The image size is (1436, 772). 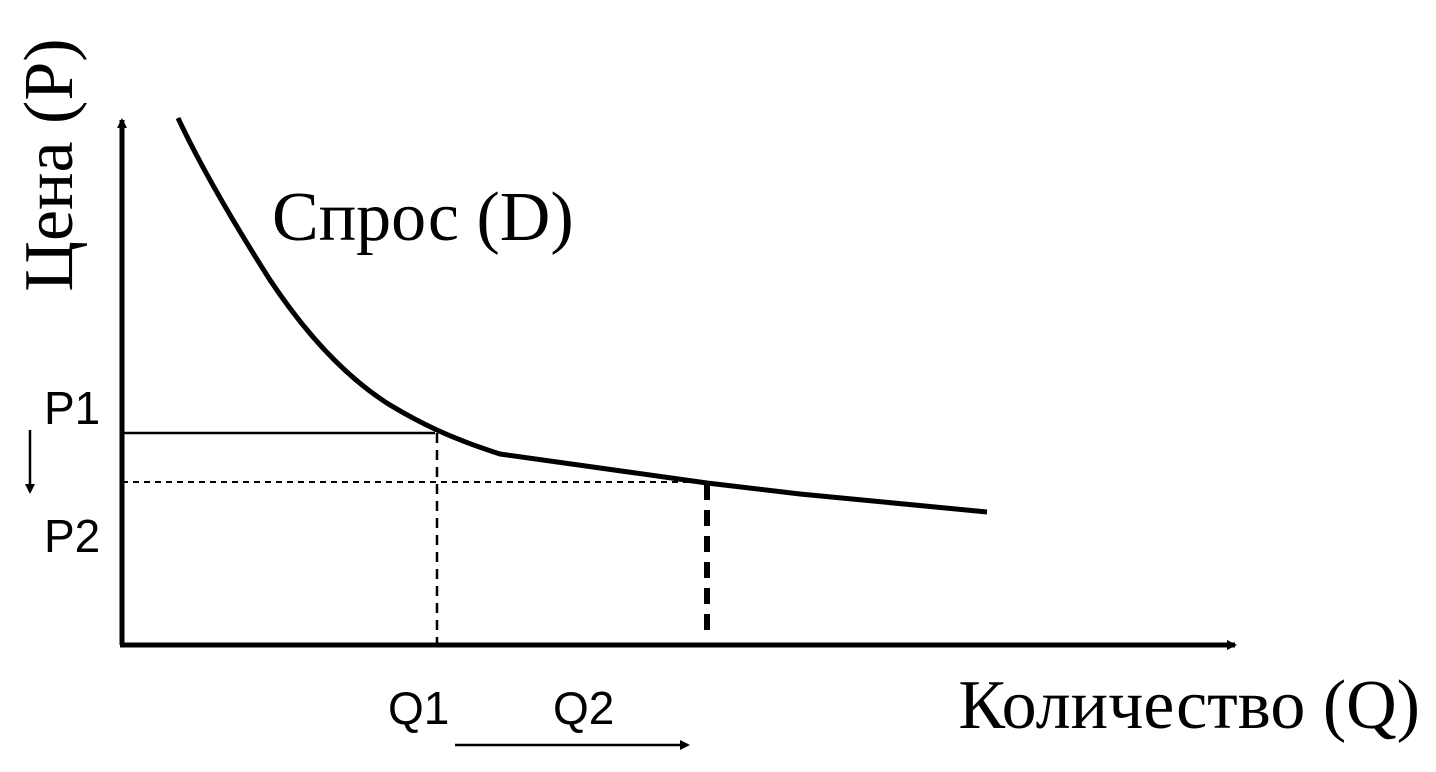 I want to click on quantity-label: Q2, so click(x=583, y=708).